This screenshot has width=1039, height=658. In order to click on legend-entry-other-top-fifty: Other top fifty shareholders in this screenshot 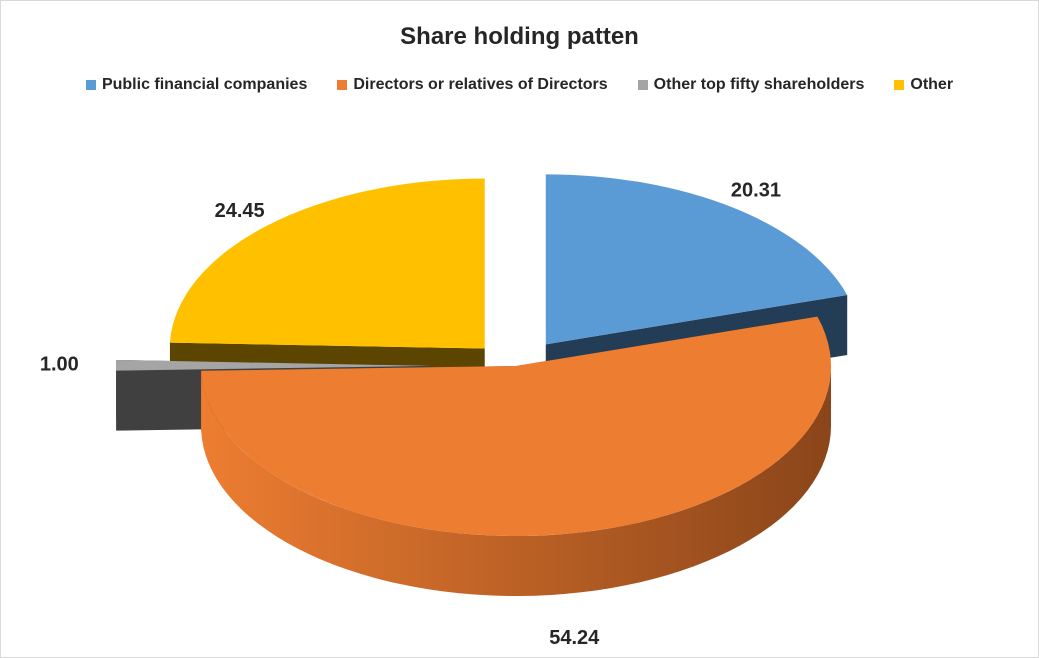, I will do `click(751, 85)`.